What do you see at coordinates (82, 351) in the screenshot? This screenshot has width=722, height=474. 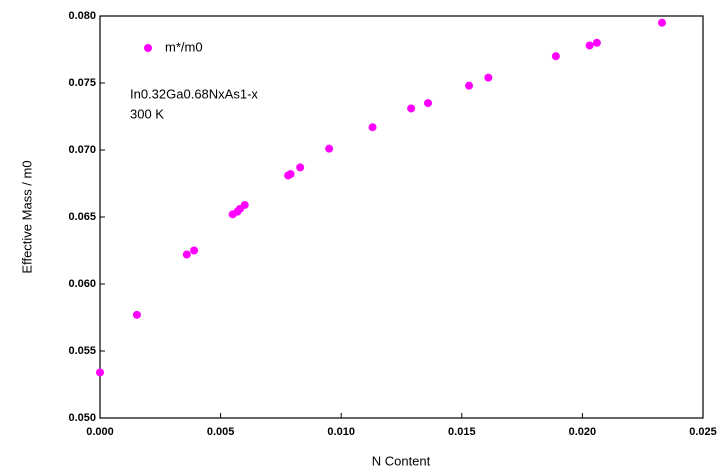 I see `y-tick-label: 0.055` at bounding box center [82, 351].